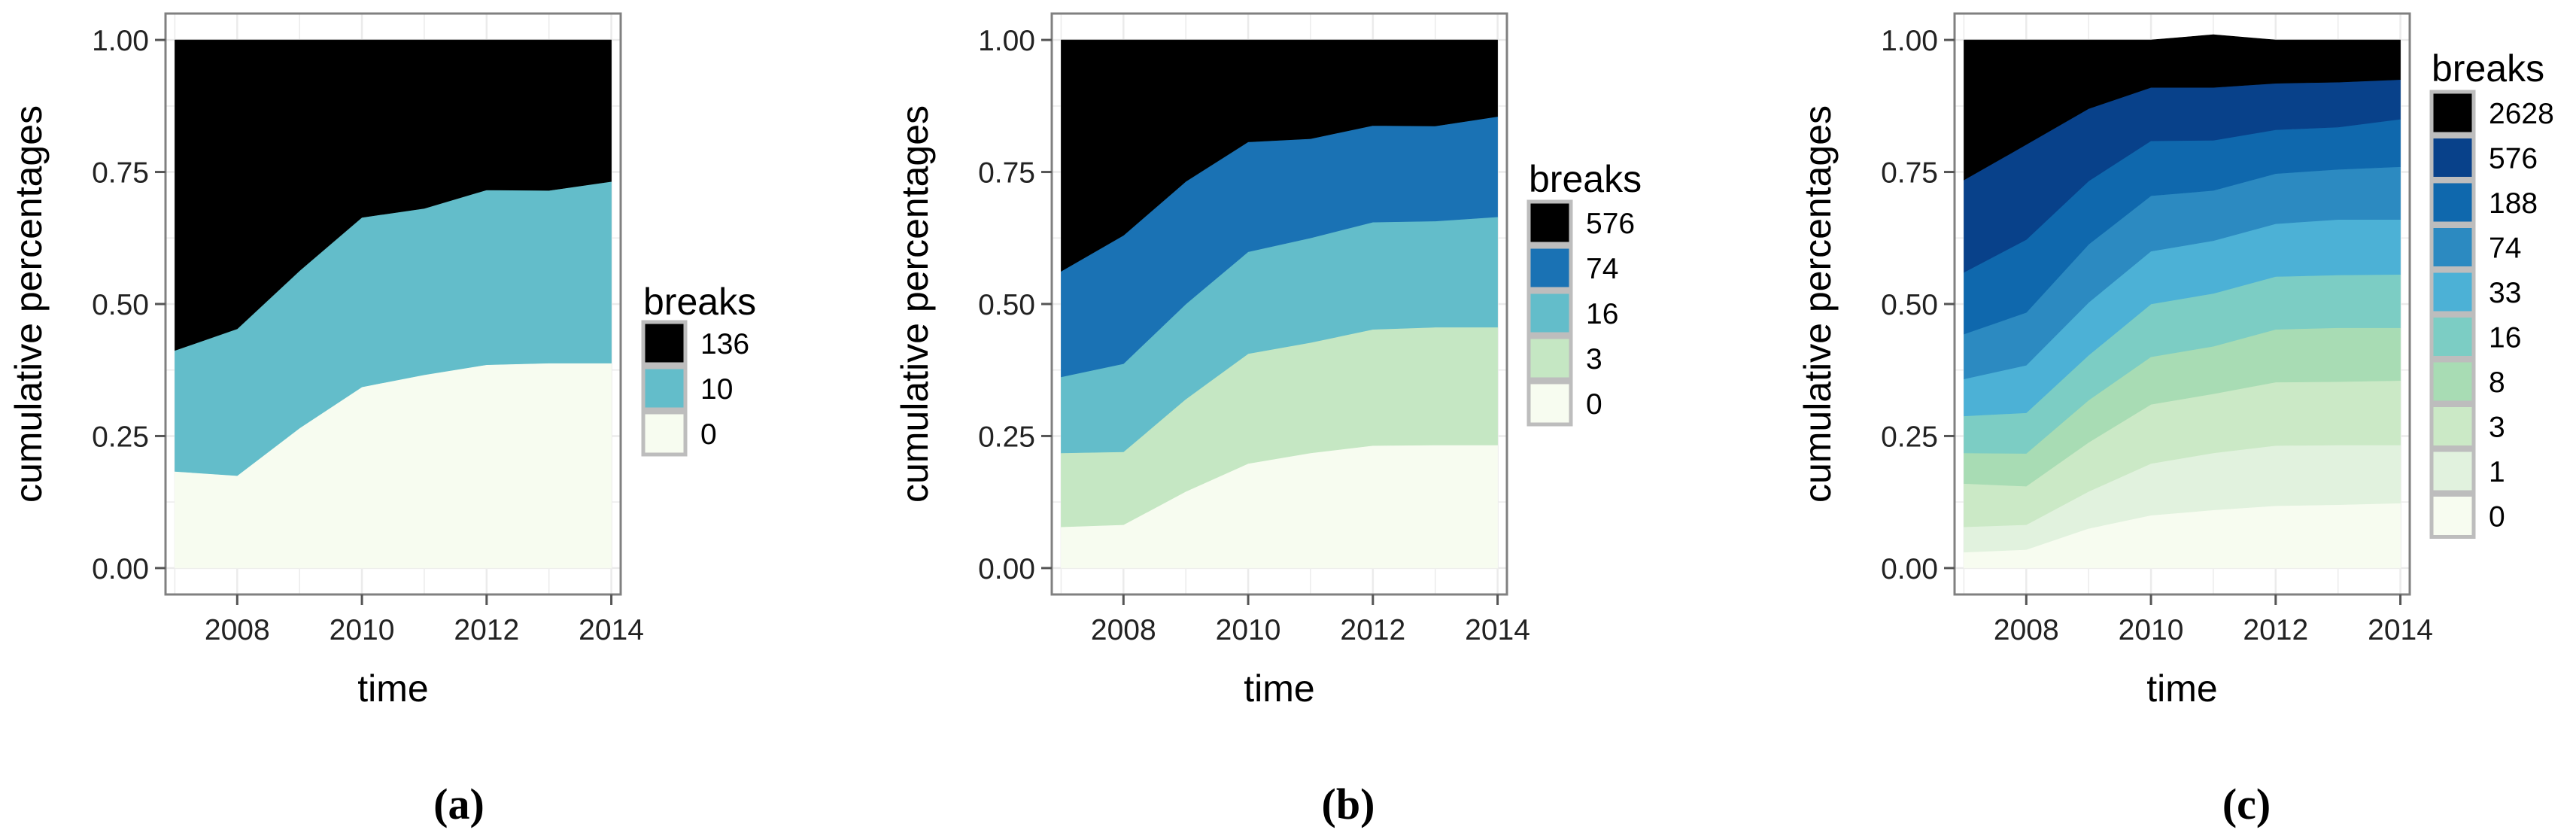 Image resolution: width=2576 pixels, height=830 pixels. I want to click on legend-label: 188, so click(2513, 203).